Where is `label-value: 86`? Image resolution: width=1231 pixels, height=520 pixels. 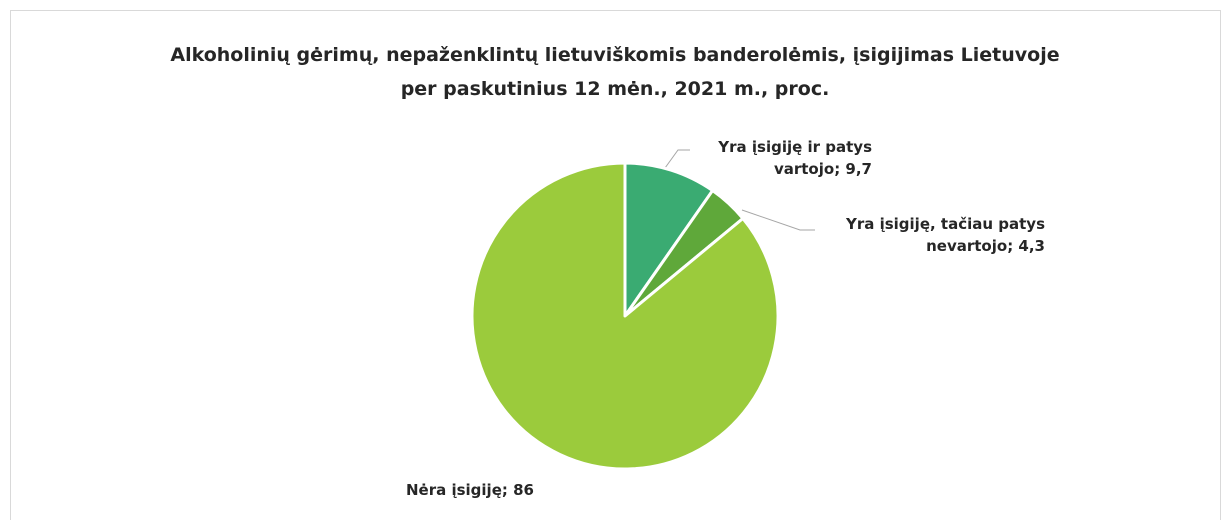
label-value: 86 is located at coordinates (523, 490).